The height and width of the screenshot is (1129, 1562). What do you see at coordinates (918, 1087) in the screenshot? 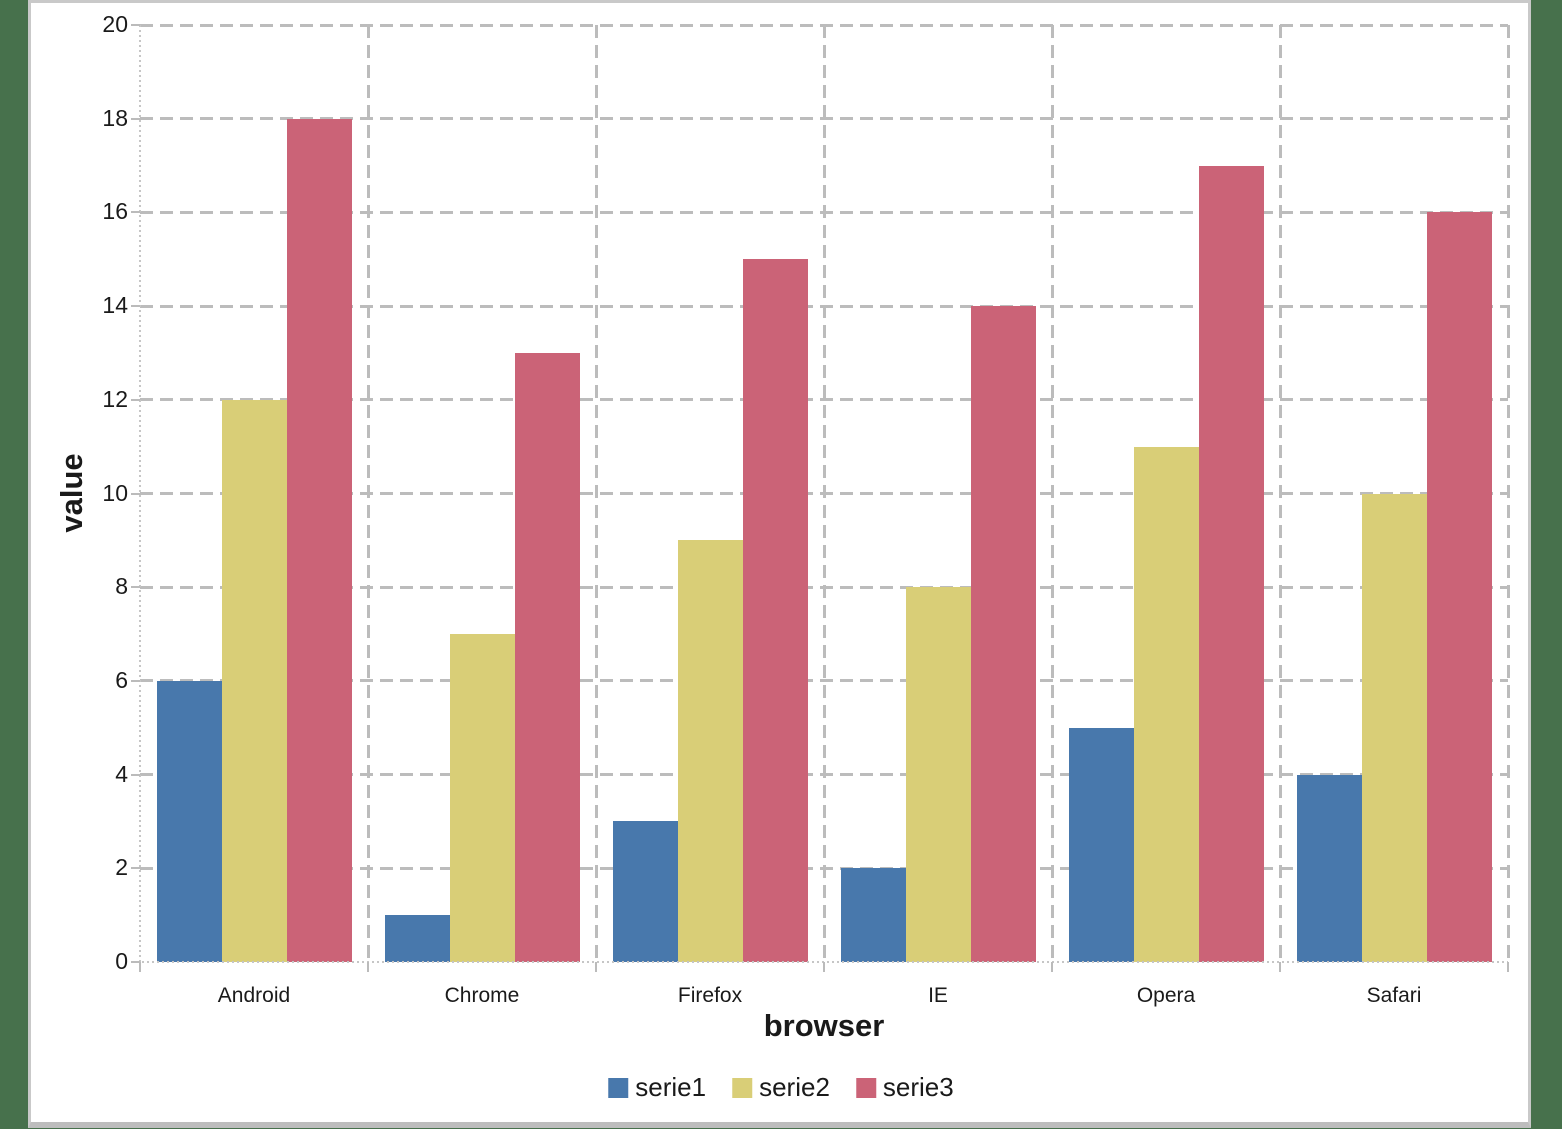
I see `legend-label-serie3: serie3` at bounding box center [918, 1087].